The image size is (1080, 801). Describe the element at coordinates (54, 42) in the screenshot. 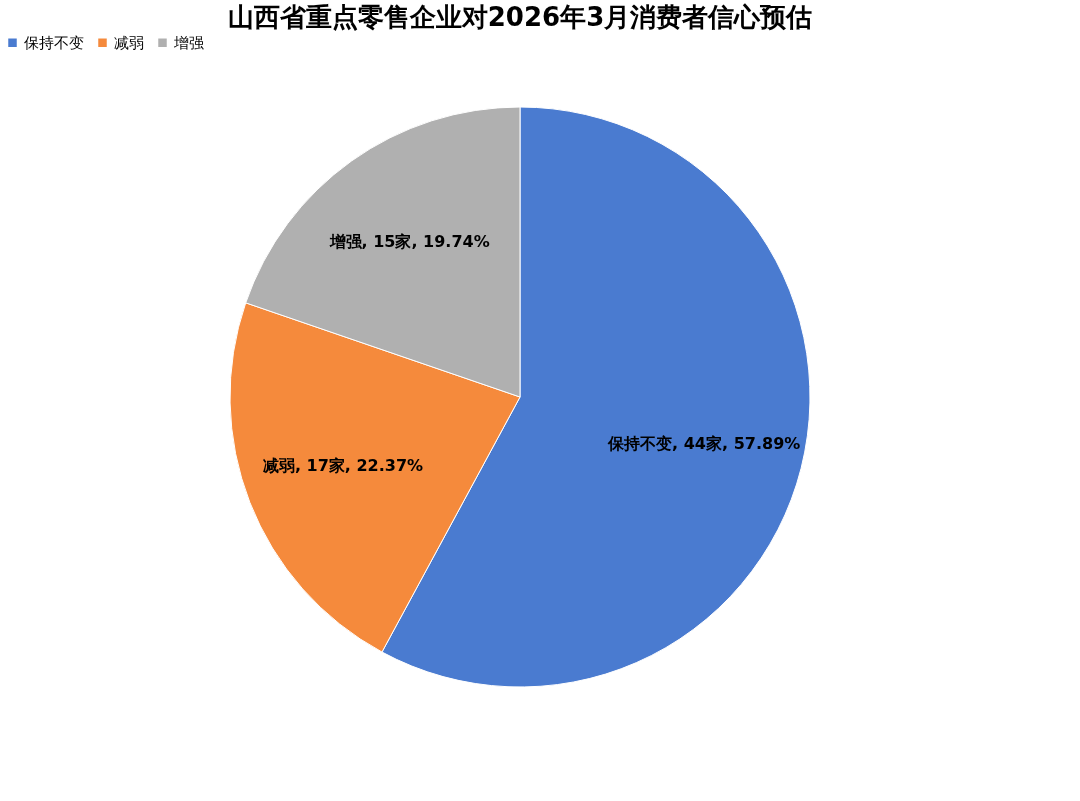

I see `legend-label: 保持不变` at that location.